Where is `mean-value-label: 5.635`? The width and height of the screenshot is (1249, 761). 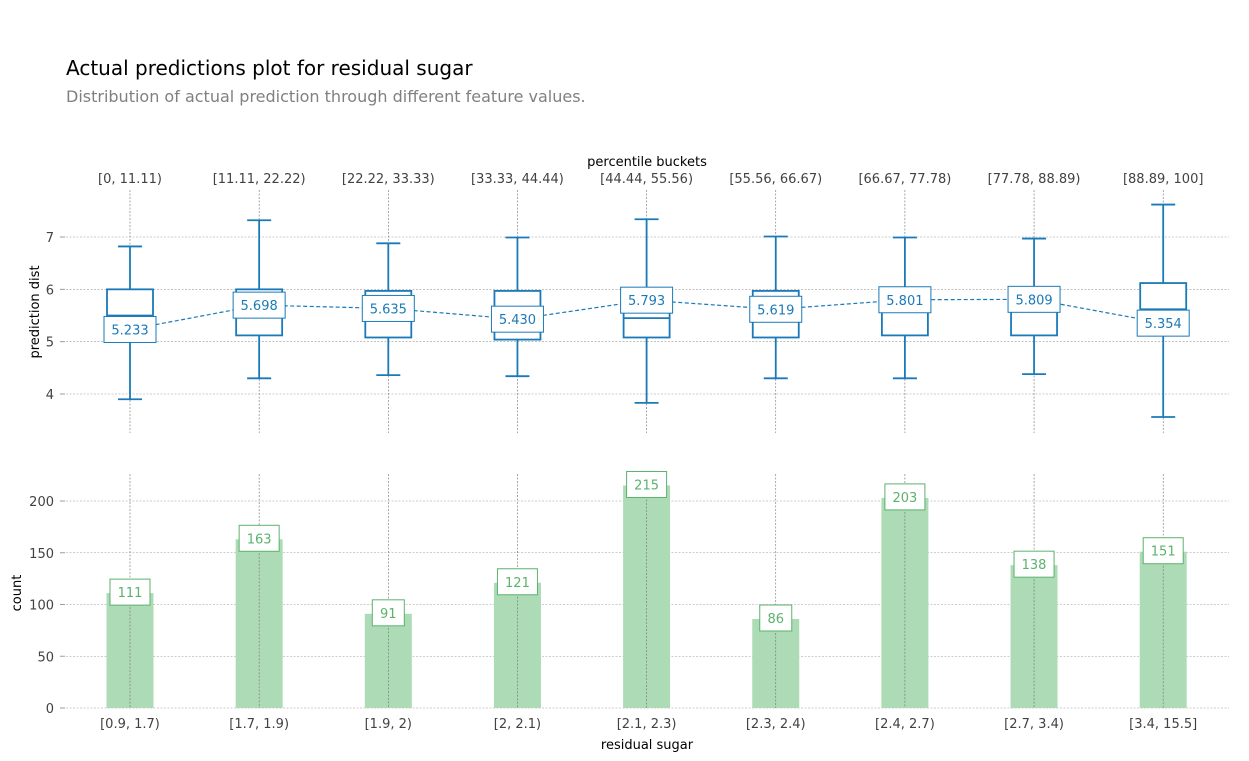 mean-value-label: 5.635 is located at coordinates (388, 309).